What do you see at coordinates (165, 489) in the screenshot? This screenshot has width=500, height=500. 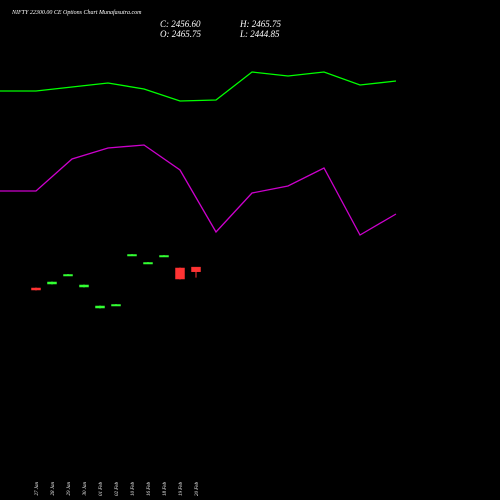 I see `x-tick-label: 18 Feb` at bounding box center [165, 489].